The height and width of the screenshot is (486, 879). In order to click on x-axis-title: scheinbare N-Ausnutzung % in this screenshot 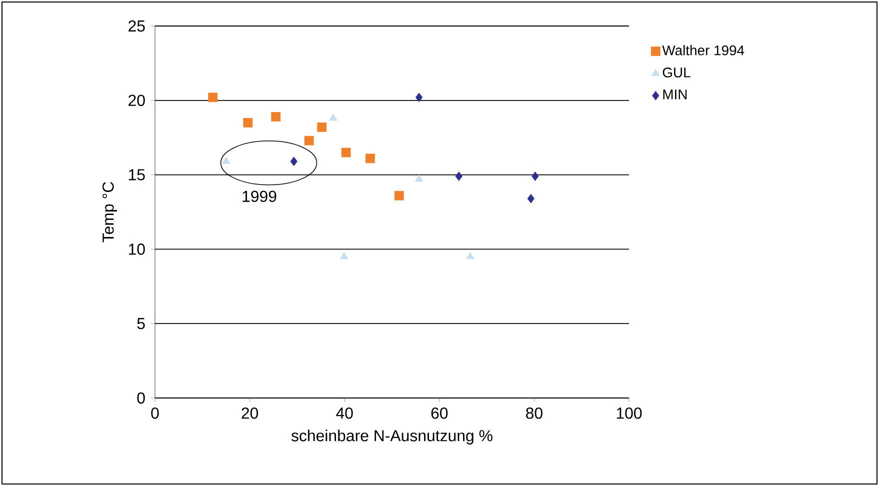, I will do `click(391, 437)`.